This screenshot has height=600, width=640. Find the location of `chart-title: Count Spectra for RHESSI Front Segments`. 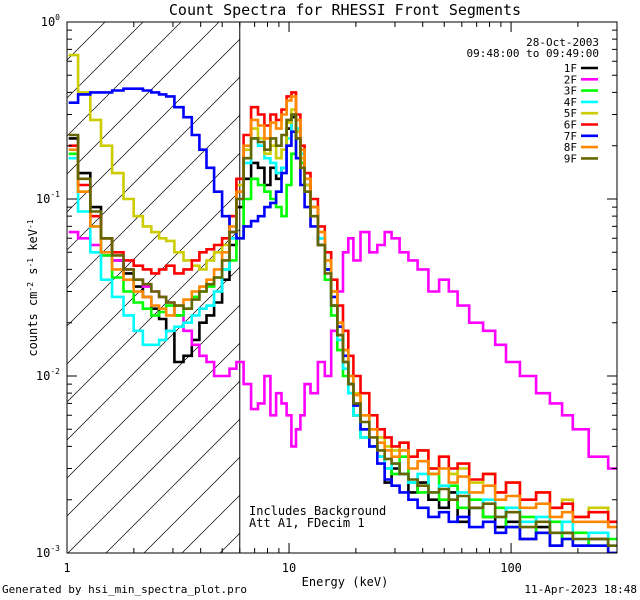

chart-title: Count Spectra for RHESSI Front Segments is located at coordinates (345, 10).